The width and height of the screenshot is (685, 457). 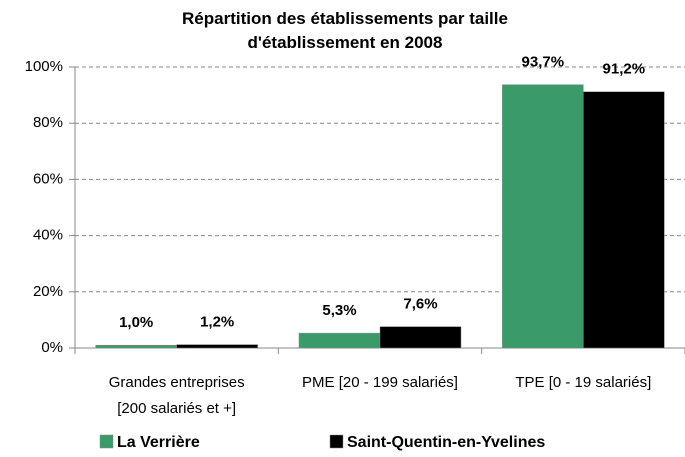 I want to click on value-label: 1,2%, so click(x=217, y=322).